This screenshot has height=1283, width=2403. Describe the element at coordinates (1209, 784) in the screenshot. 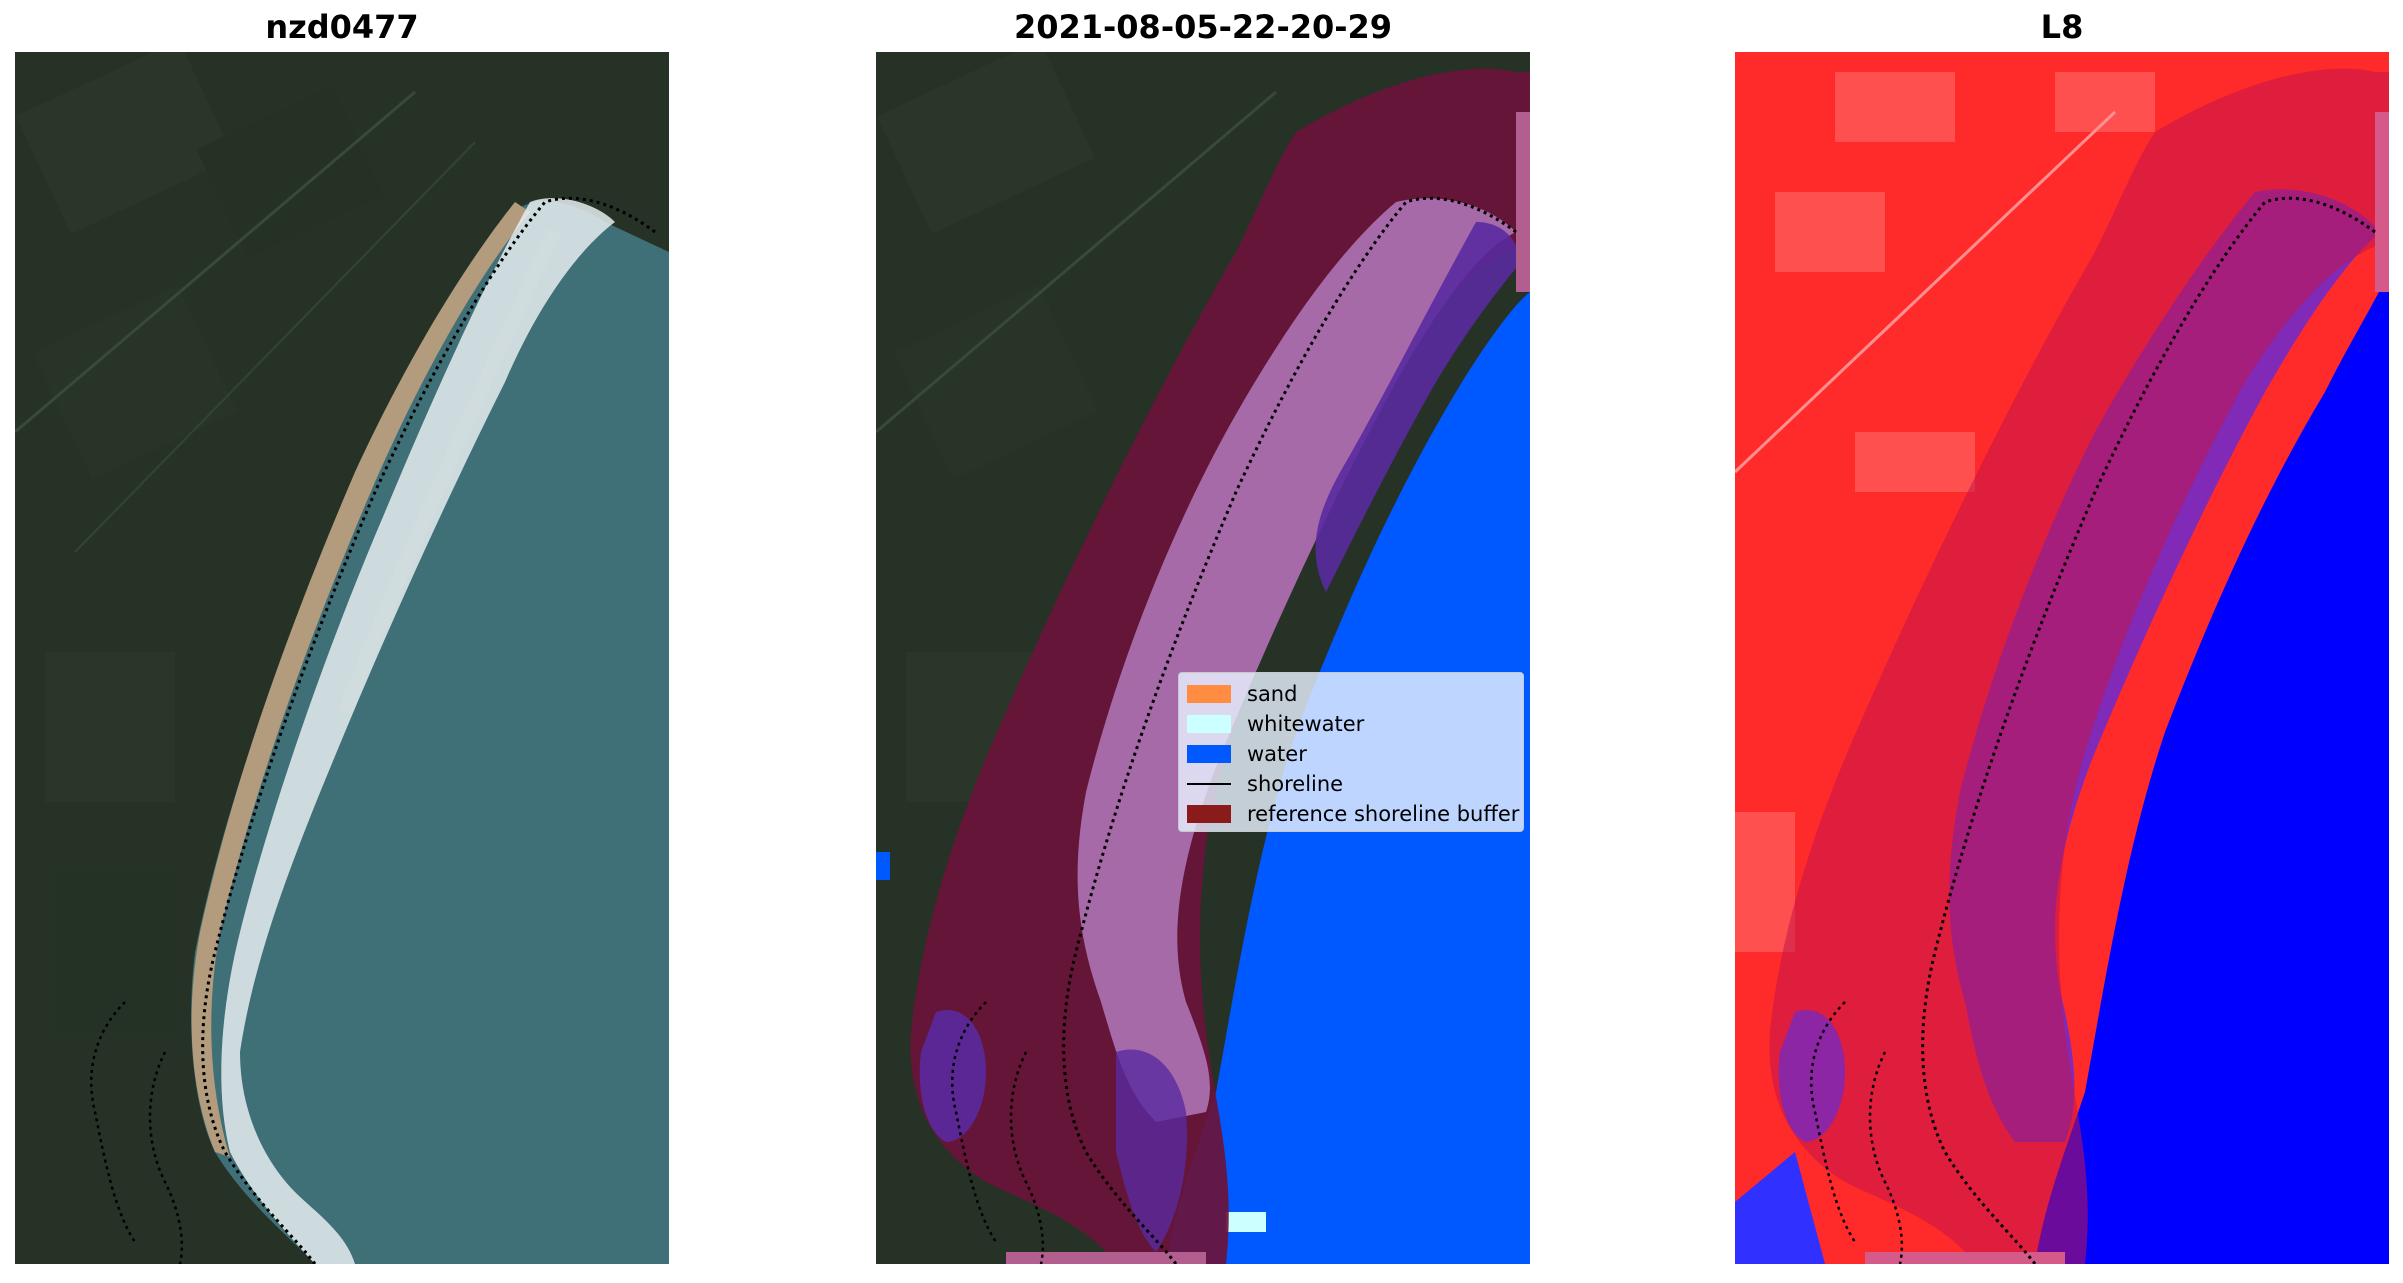

I see `legend-swatch-shoreline` at that location.